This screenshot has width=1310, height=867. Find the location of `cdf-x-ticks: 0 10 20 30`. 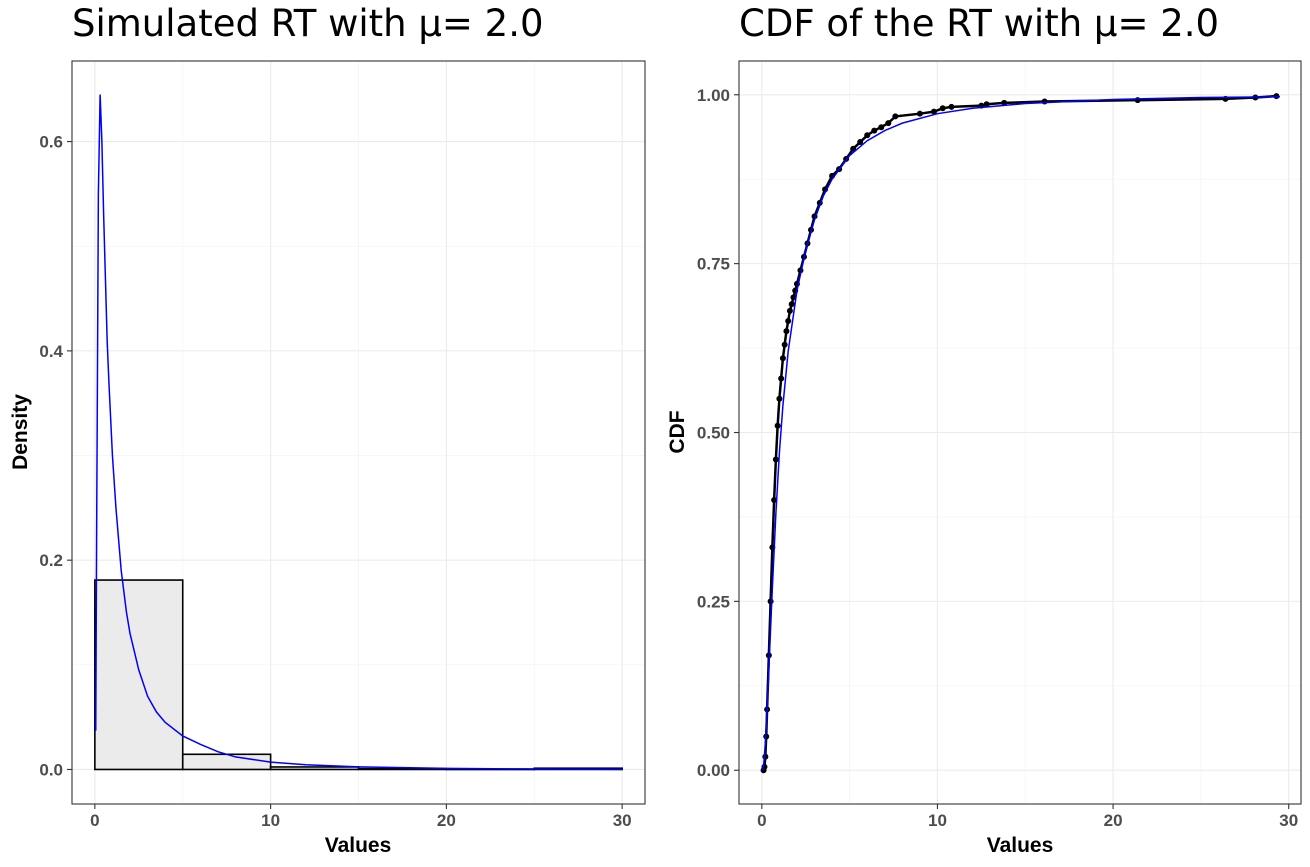

cdf-x-ticks: 0 10 20 30 is located at coordinates (1027, 817).